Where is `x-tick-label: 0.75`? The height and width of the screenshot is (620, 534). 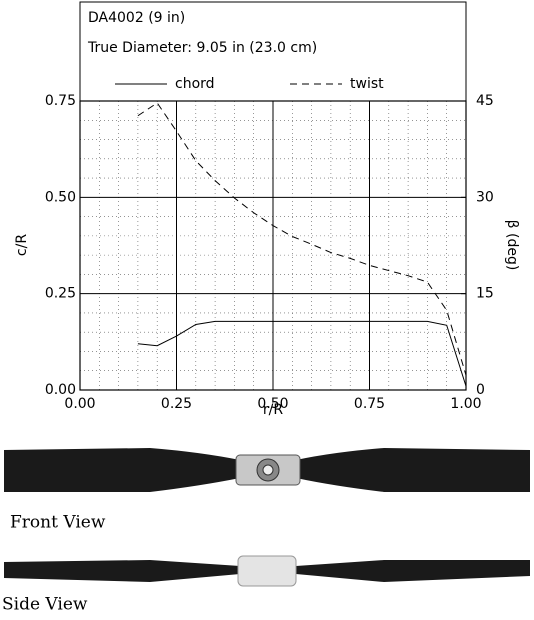
x-tick-label: 0.75 is located at coordinates (369, 404).